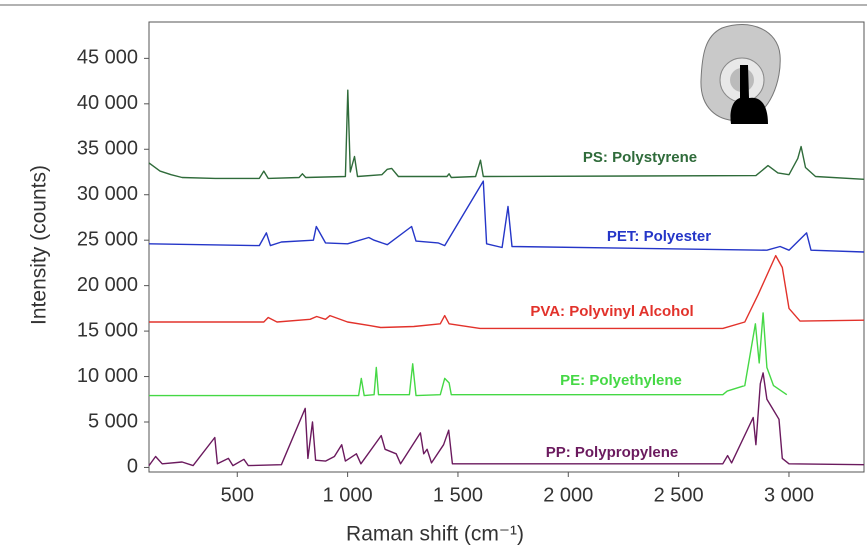 The width and height of the screenshot is (867, 559). What do you see at coordinates (237, 495) in the screenshot?
I see `x-tick-label: 500` at bounding box center [237, 495].